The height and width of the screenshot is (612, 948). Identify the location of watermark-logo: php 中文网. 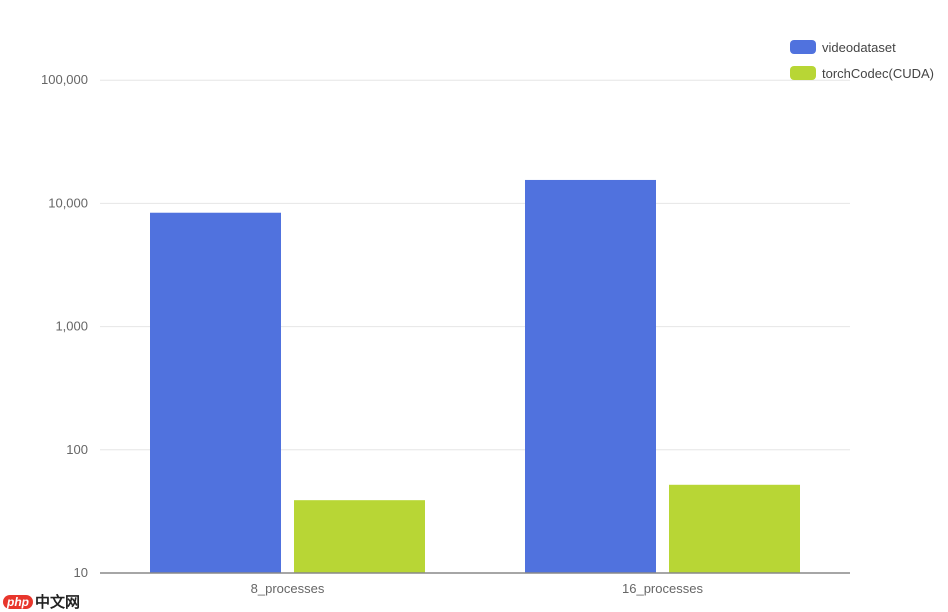
(41, 601).